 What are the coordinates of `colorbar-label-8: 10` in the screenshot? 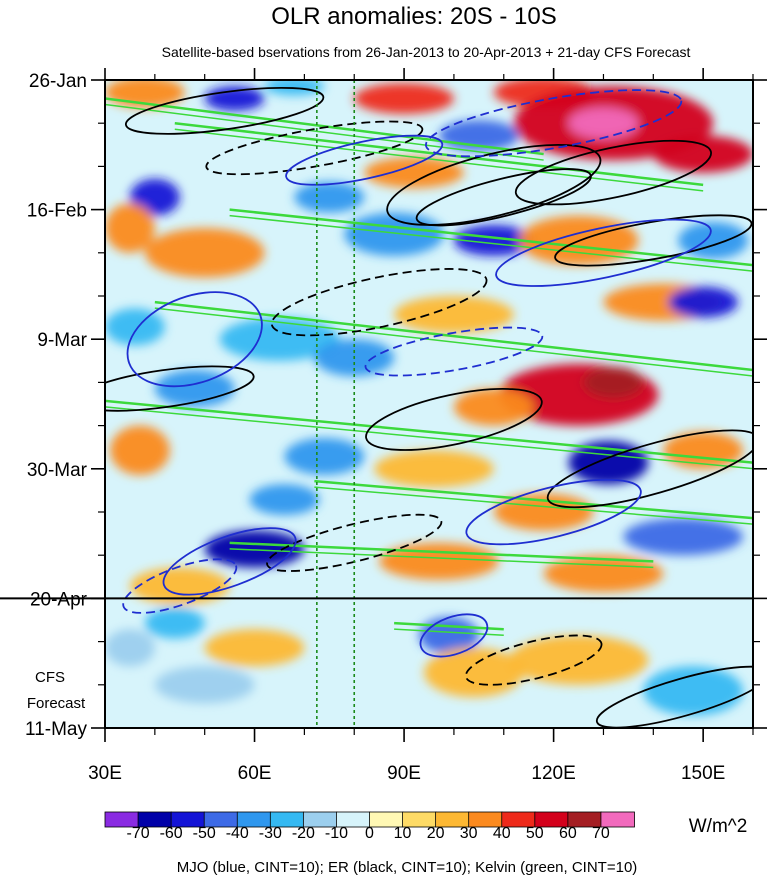 It's located at (403, 833).